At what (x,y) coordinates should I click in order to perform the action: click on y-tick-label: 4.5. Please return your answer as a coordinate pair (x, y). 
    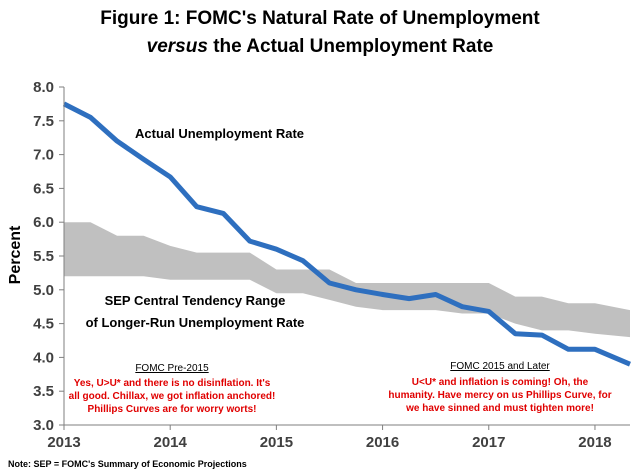
    Looking at the image, I should click on (43, 324).